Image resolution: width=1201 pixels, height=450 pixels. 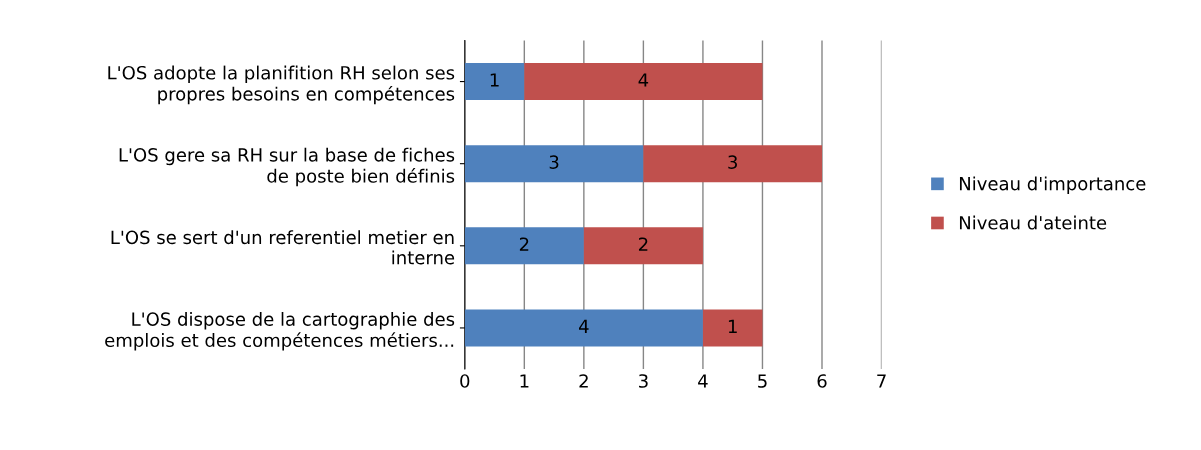 I want to click on x-tick-label: 5, so click(x=762, y=381).